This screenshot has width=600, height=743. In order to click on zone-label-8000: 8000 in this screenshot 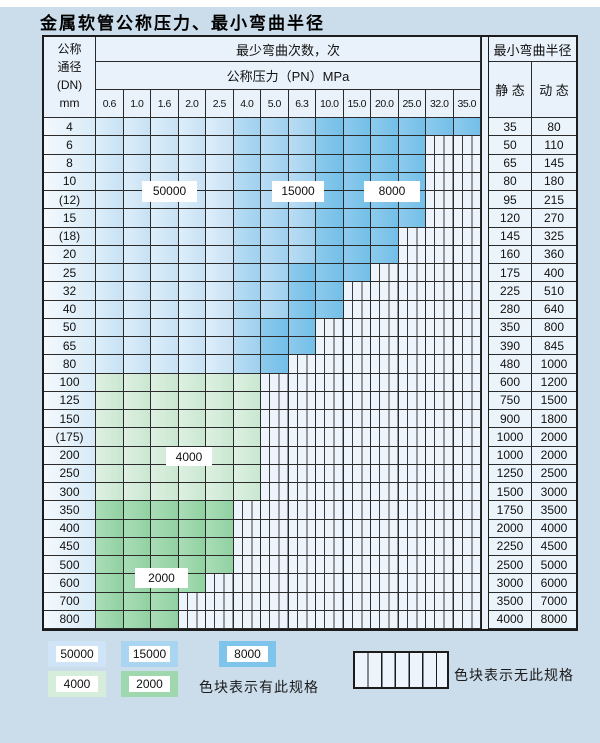, I will do `click(392, 191)`.